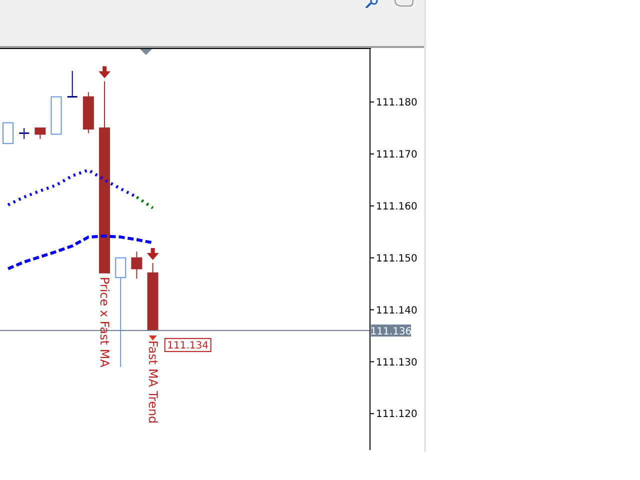  What do you see at coordinates (397, 362) in the screenshot?
I see `y-tick-label: 111.130` at bounding box center [397, 362].